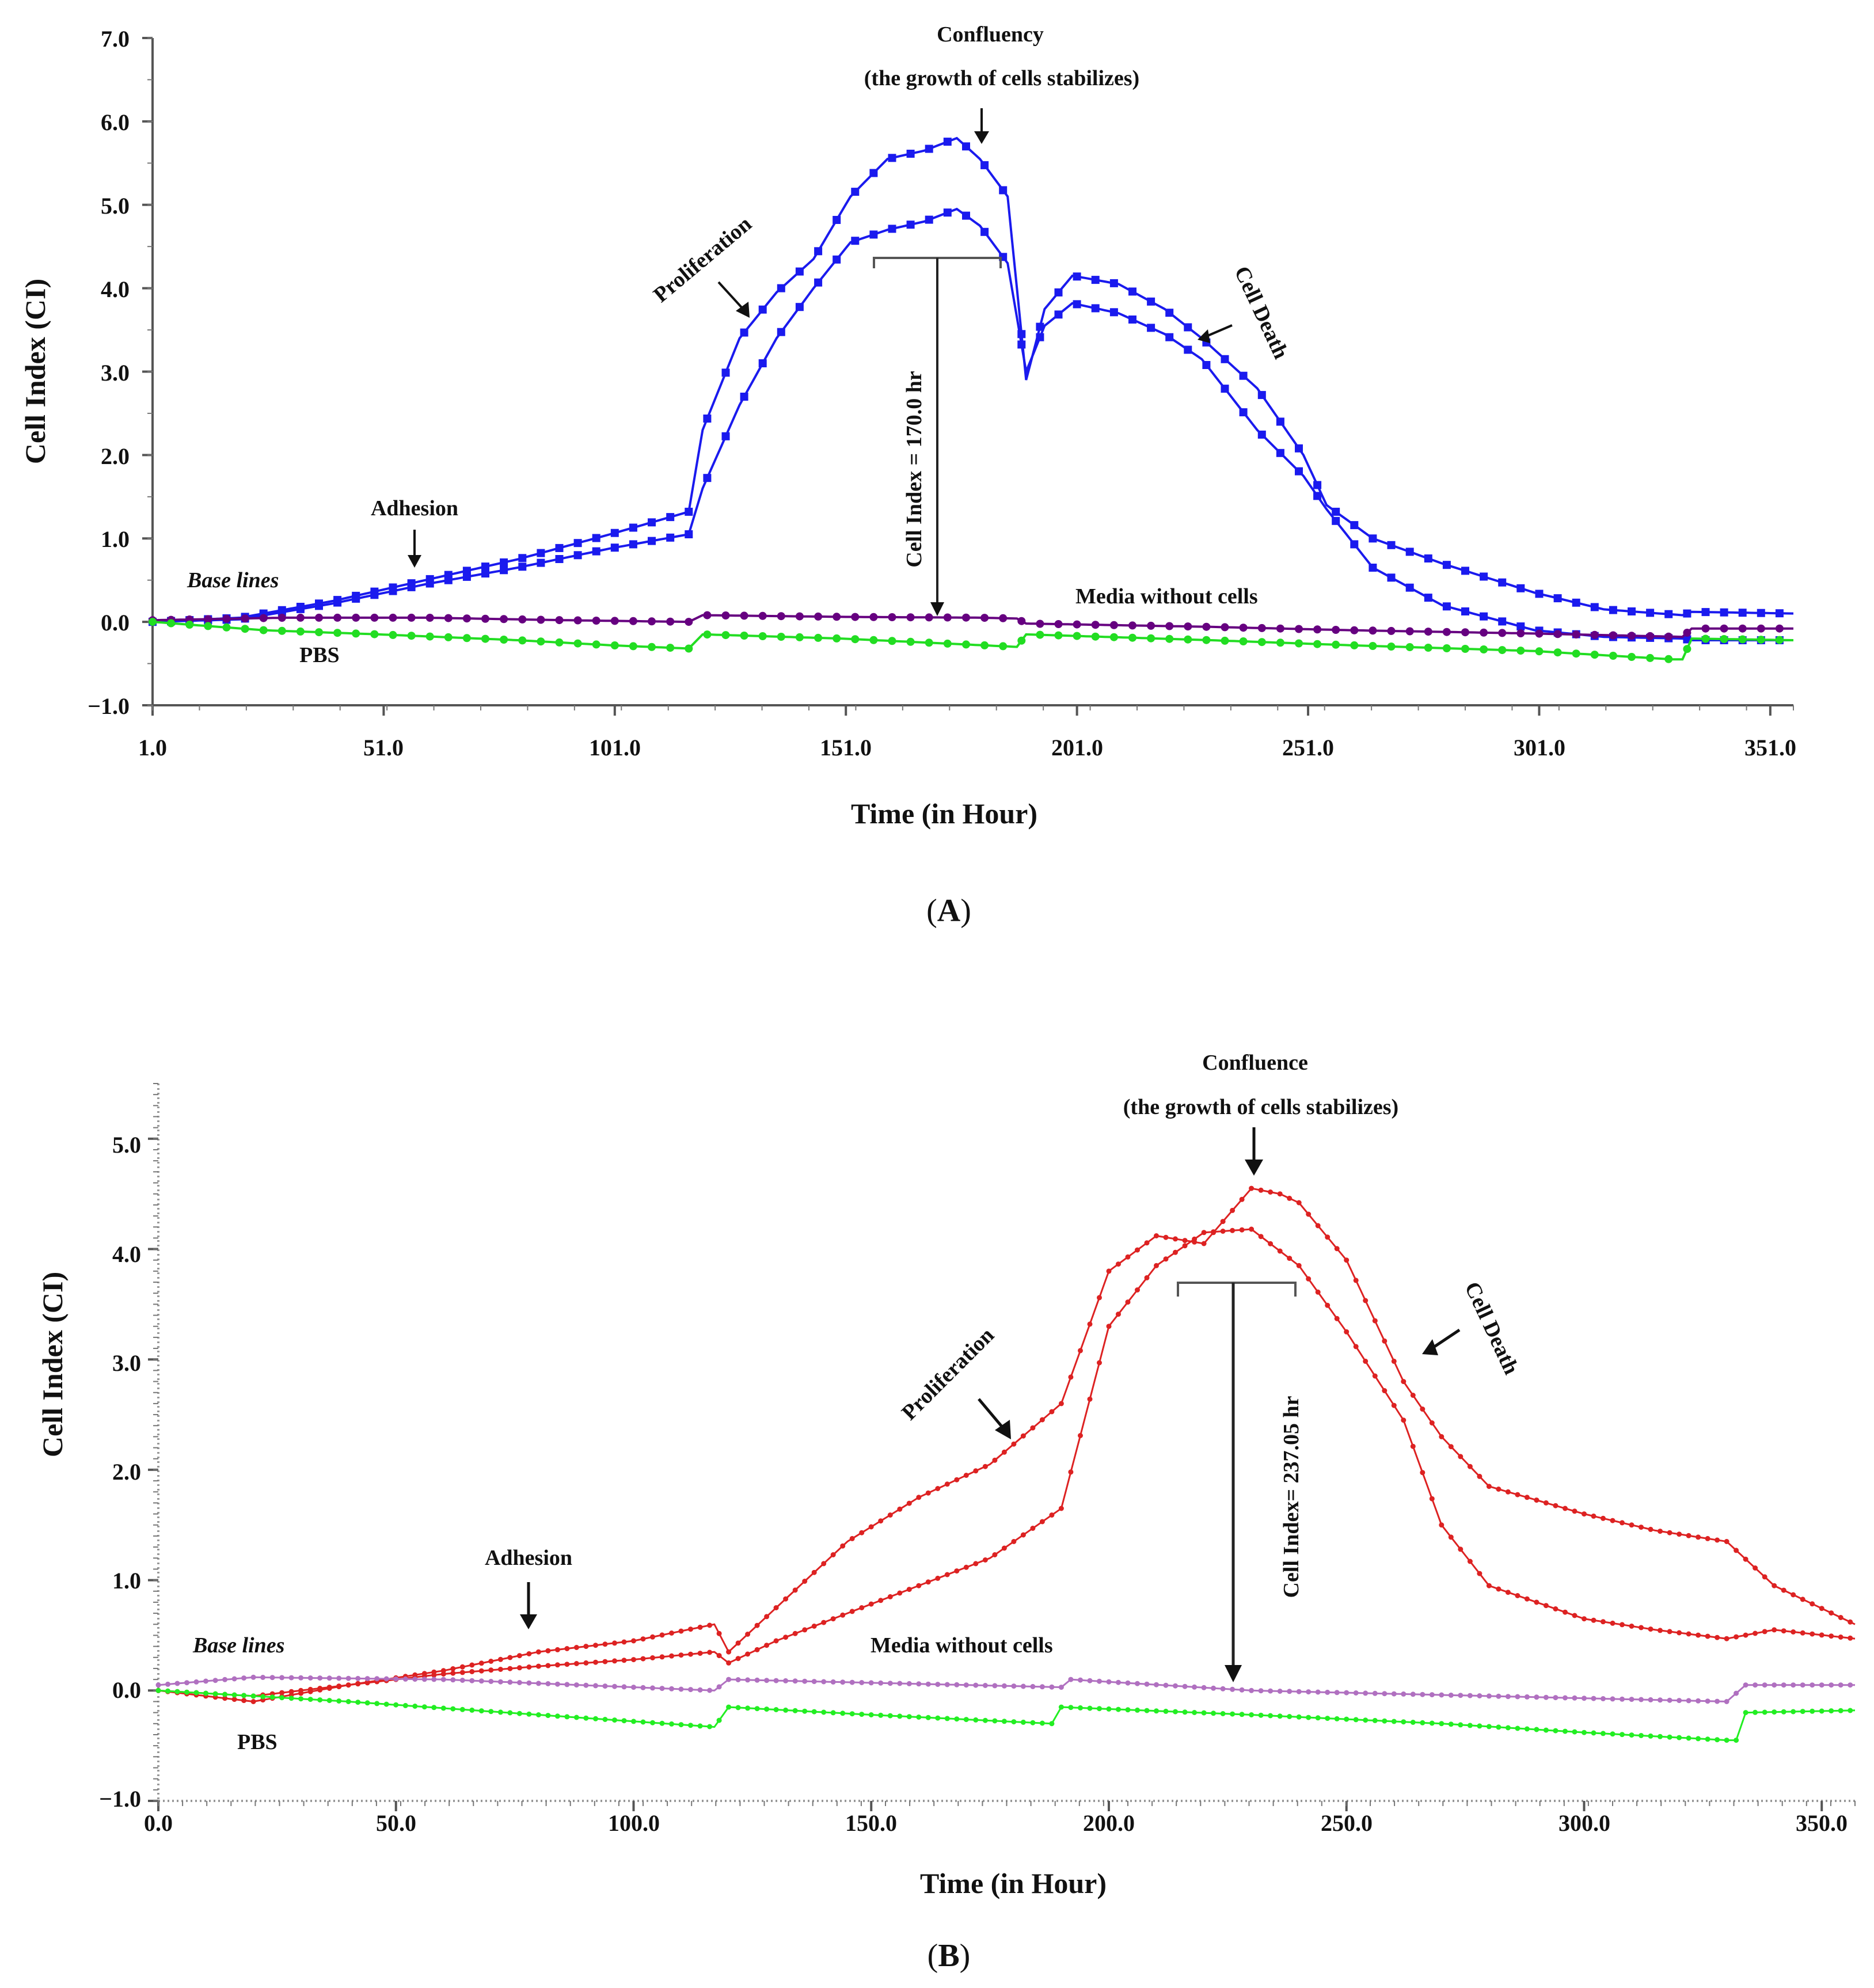  Describe the element at coordinates (1347, 1823) in the screenshot. I see `x-tick-label: 250.0` at that location.